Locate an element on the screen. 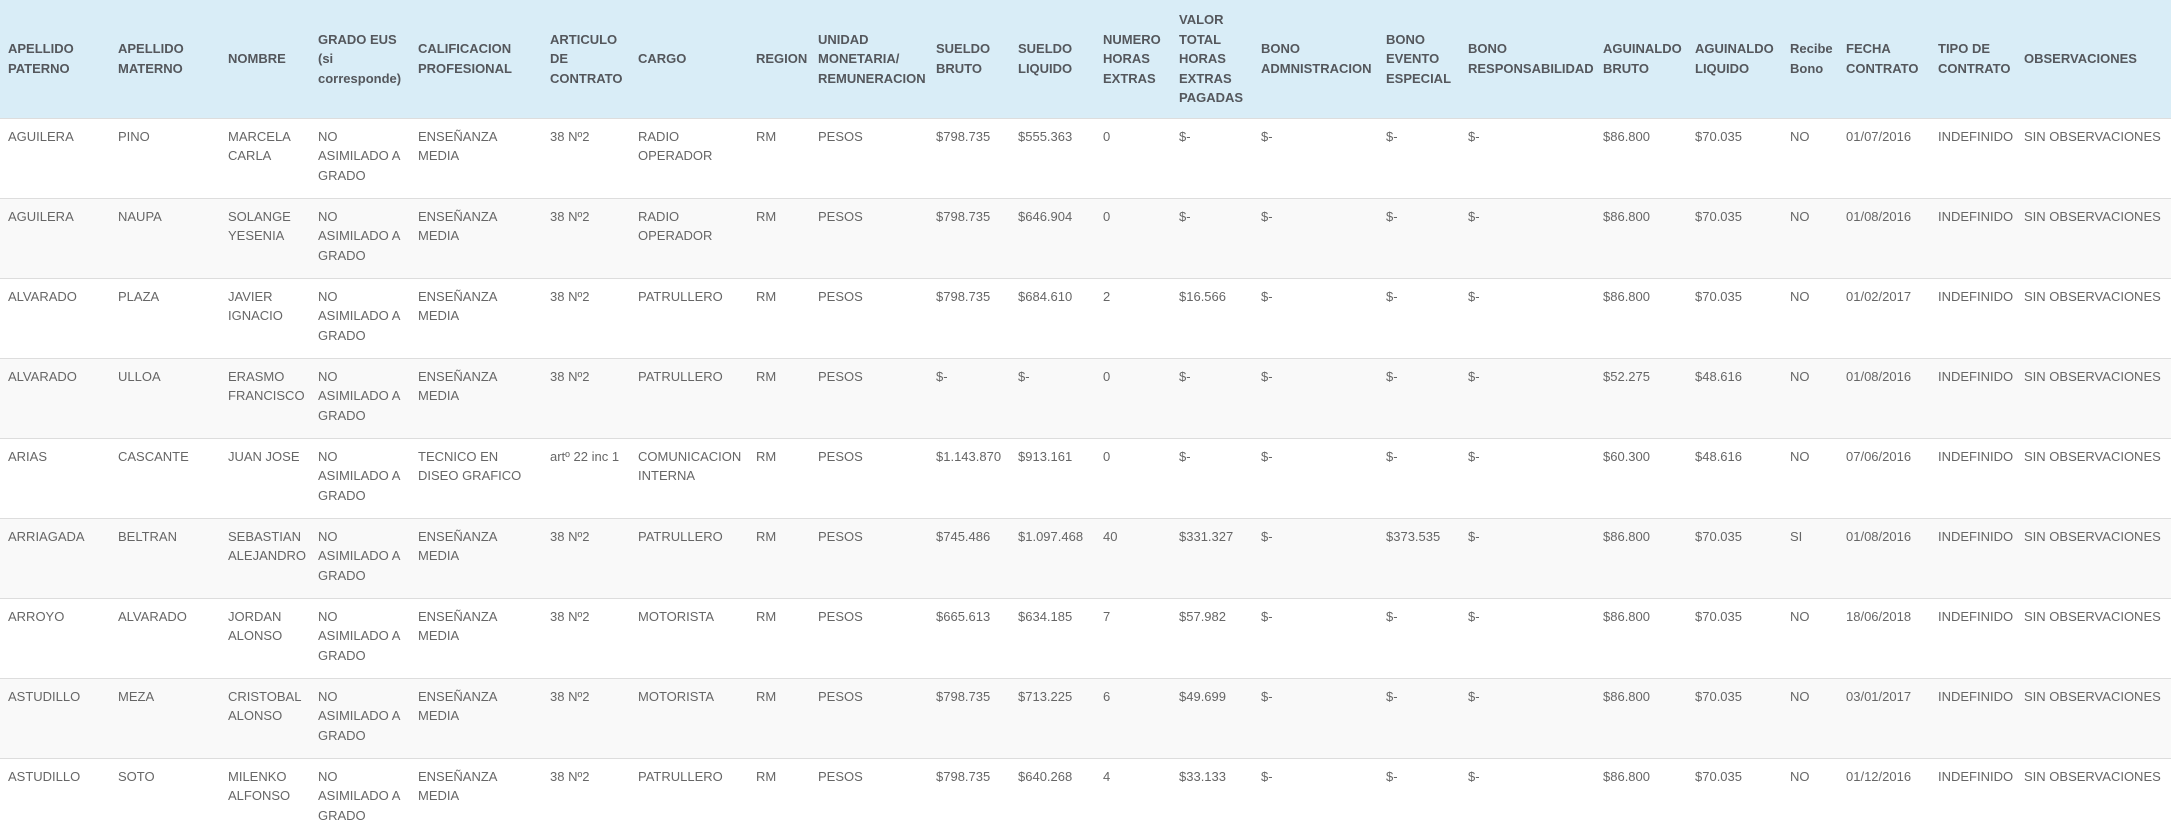 The width and height of the screenshot is (2171, 838). table-cell: $331.327 is located at coordinates (1212, 557).